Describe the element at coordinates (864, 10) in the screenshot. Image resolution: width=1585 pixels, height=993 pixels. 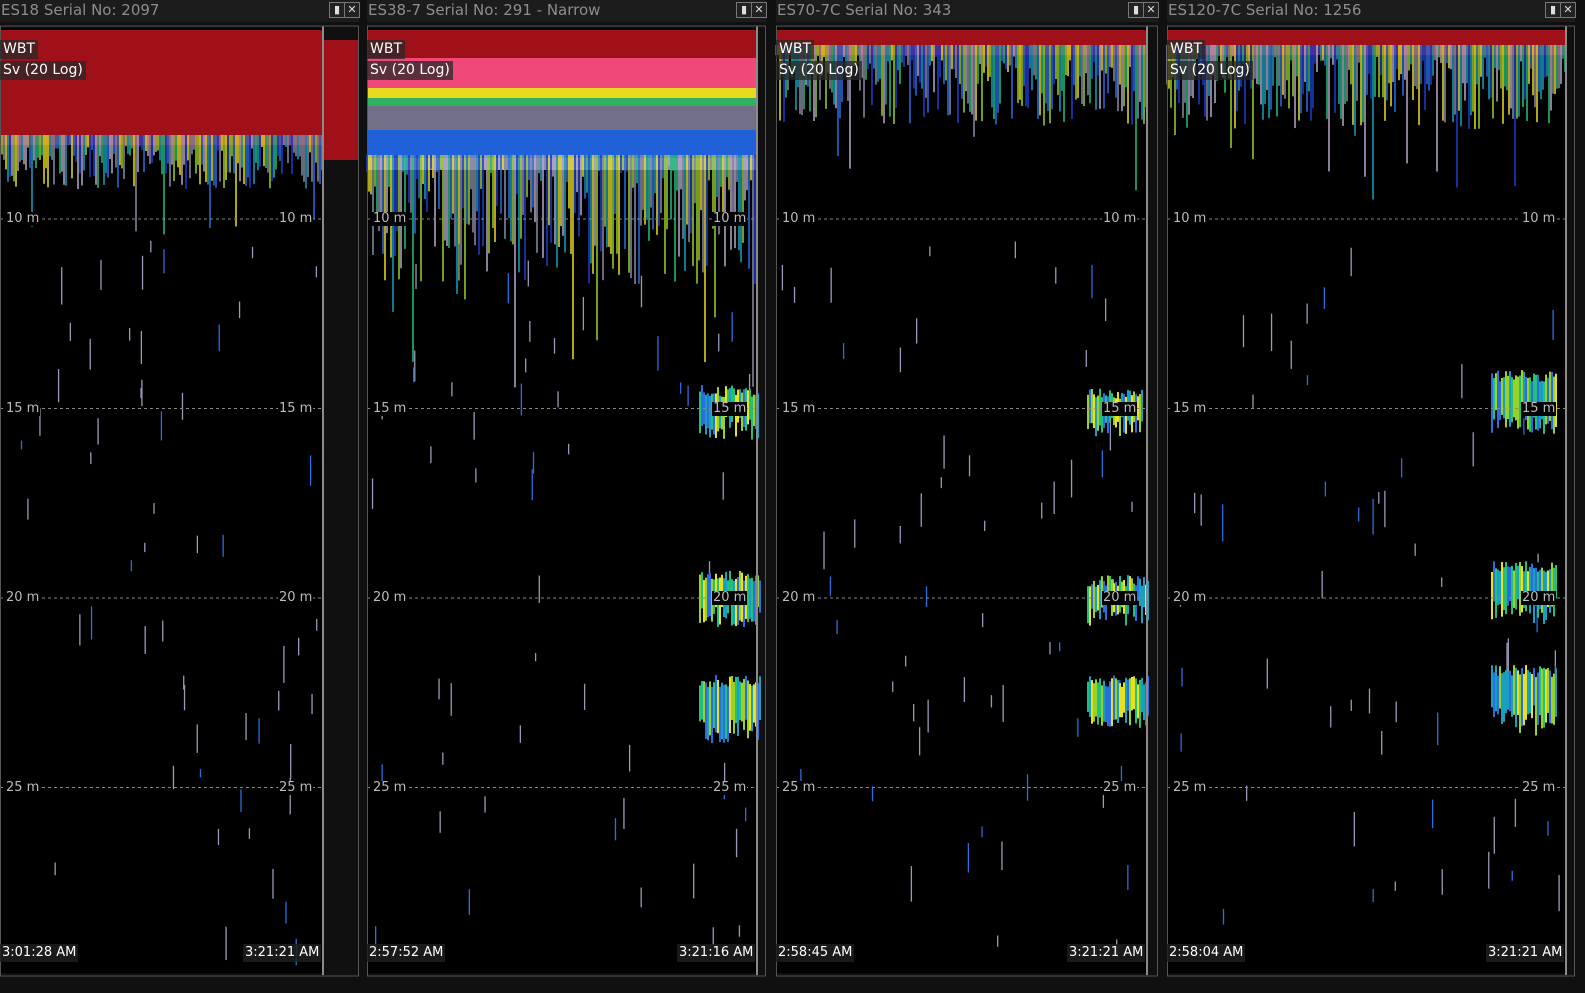
I see `panel-title: ES70-7C Serial No: 343` at that location.